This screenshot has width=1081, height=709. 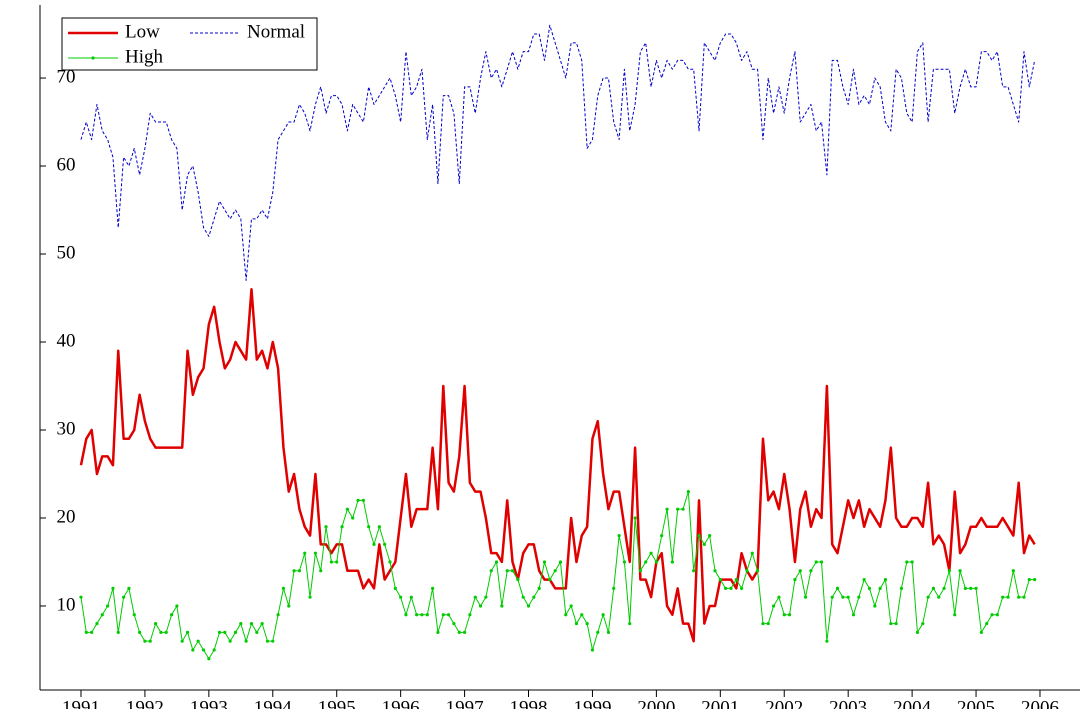 What do you see at coordinates (848, 703) in the screenshot?
I see `x-tick-label: 2003` at bounding box center [848, 703].